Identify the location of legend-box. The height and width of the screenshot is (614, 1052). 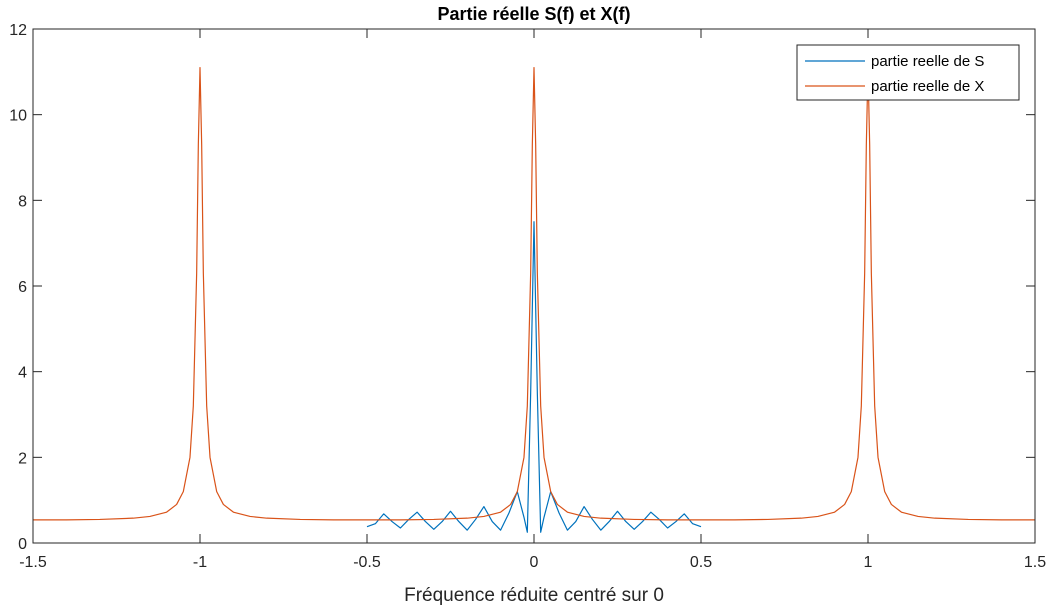
(908, 72).